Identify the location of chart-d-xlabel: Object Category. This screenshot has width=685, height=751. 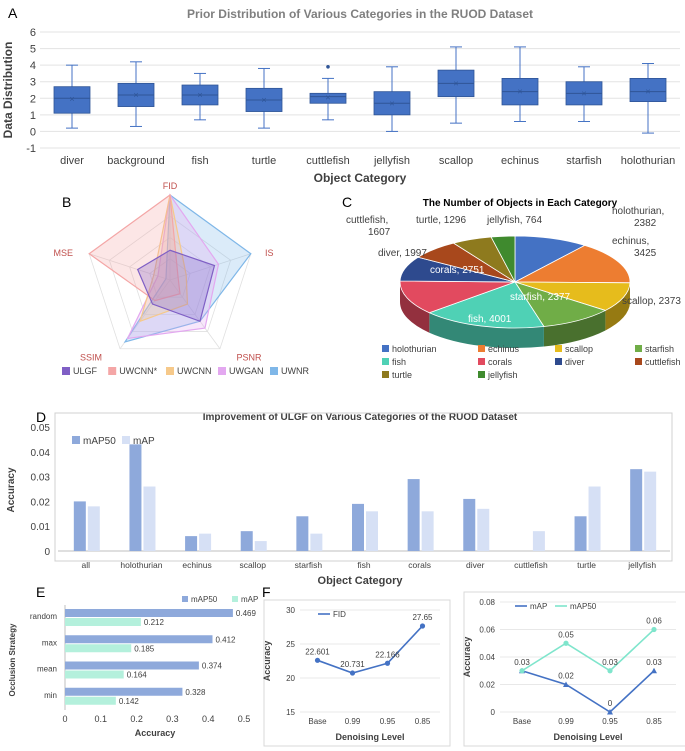
(361, 581).